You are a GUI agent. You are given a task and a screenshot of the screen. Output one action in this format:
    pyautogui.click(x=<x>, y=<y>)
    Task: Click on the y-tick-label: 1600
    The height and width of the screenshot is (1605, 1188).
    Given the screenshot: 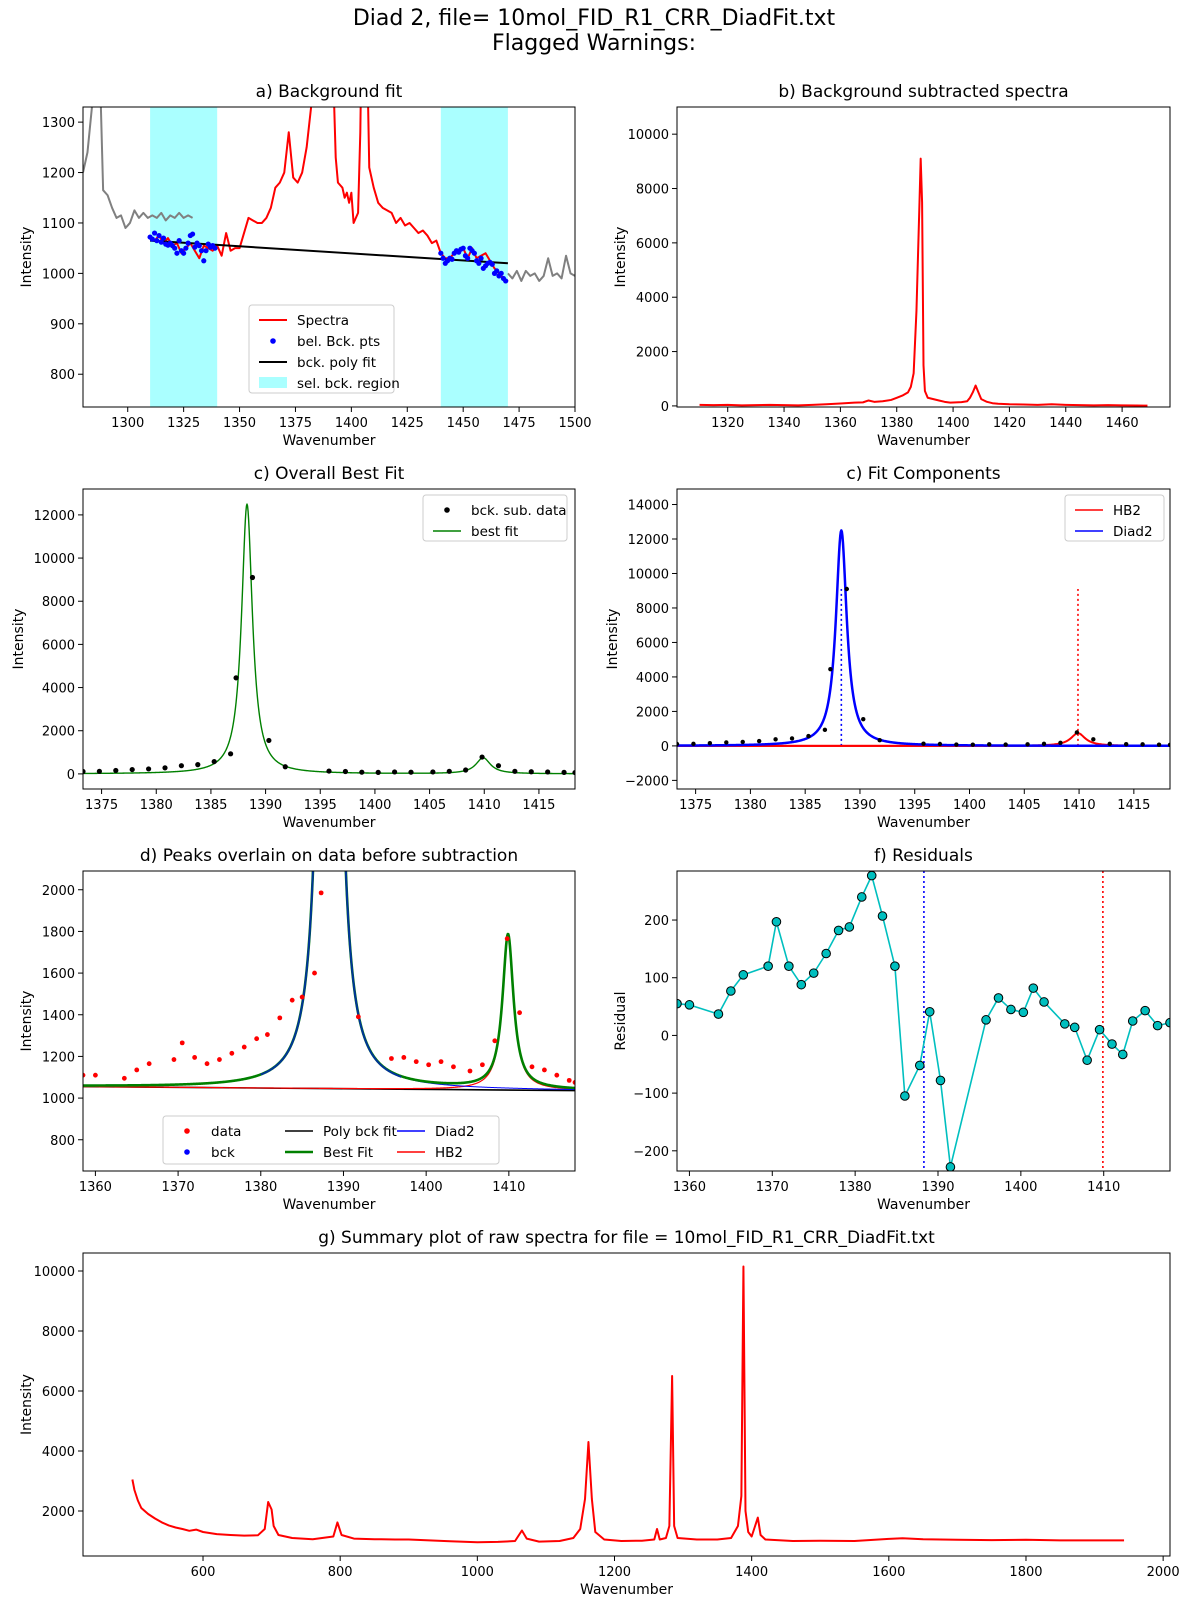 What is the action you would take?
    pyautogui.click(x=58, y=974)
    